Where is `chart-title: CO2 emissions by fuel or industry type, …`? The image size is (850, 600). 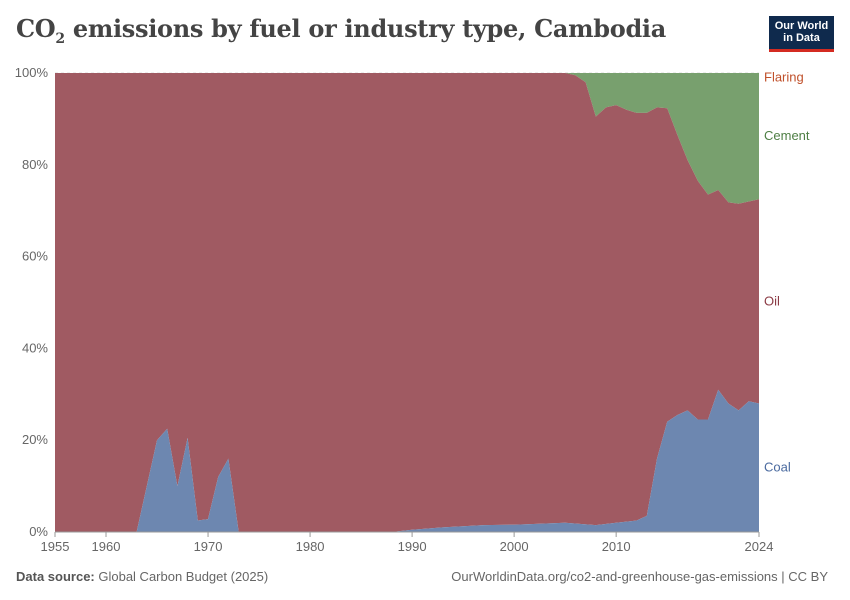 chart-title: CO2 emissions by fuel or industry type, … is located at coordinates (341, 30).